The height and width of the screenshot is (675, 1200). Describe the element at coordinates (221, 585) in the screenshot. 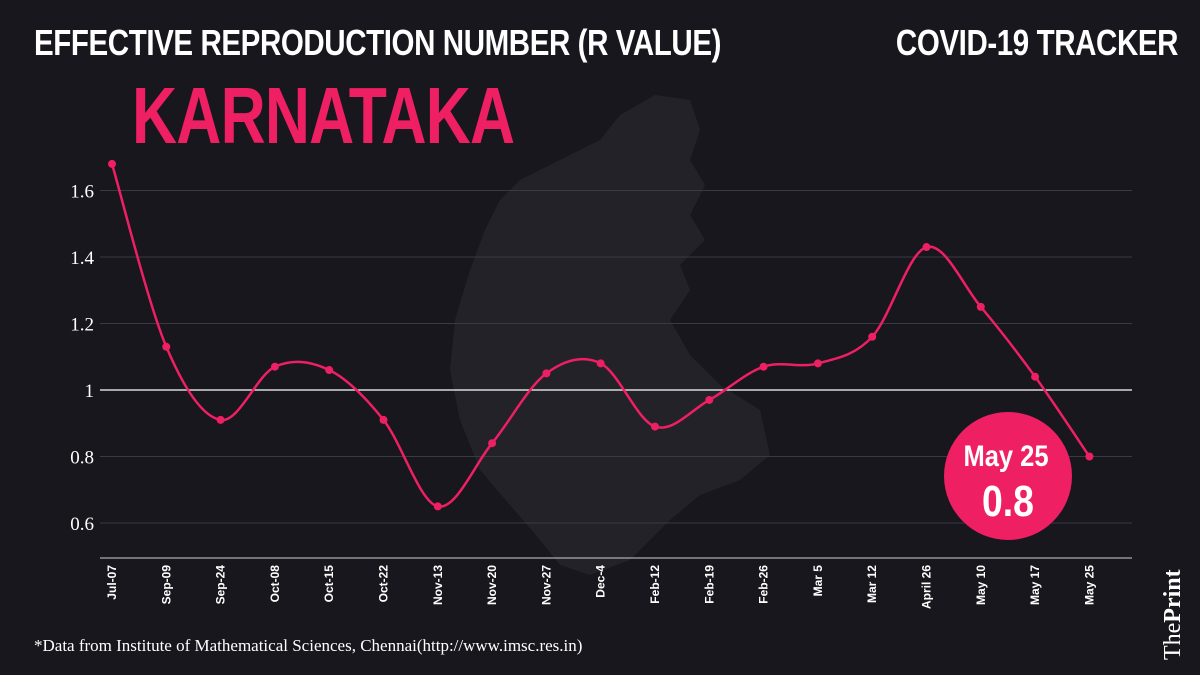

I see `x-tick-label: Sep-24` at that location.